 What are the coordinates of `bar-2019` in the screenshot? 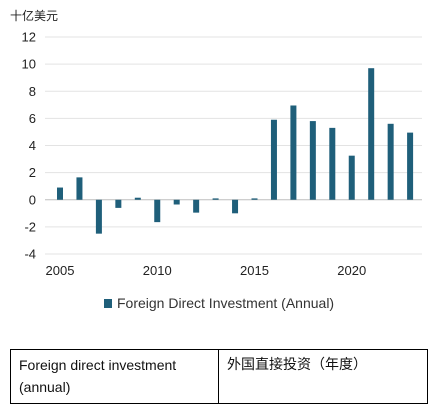 It's located at (332, 163).